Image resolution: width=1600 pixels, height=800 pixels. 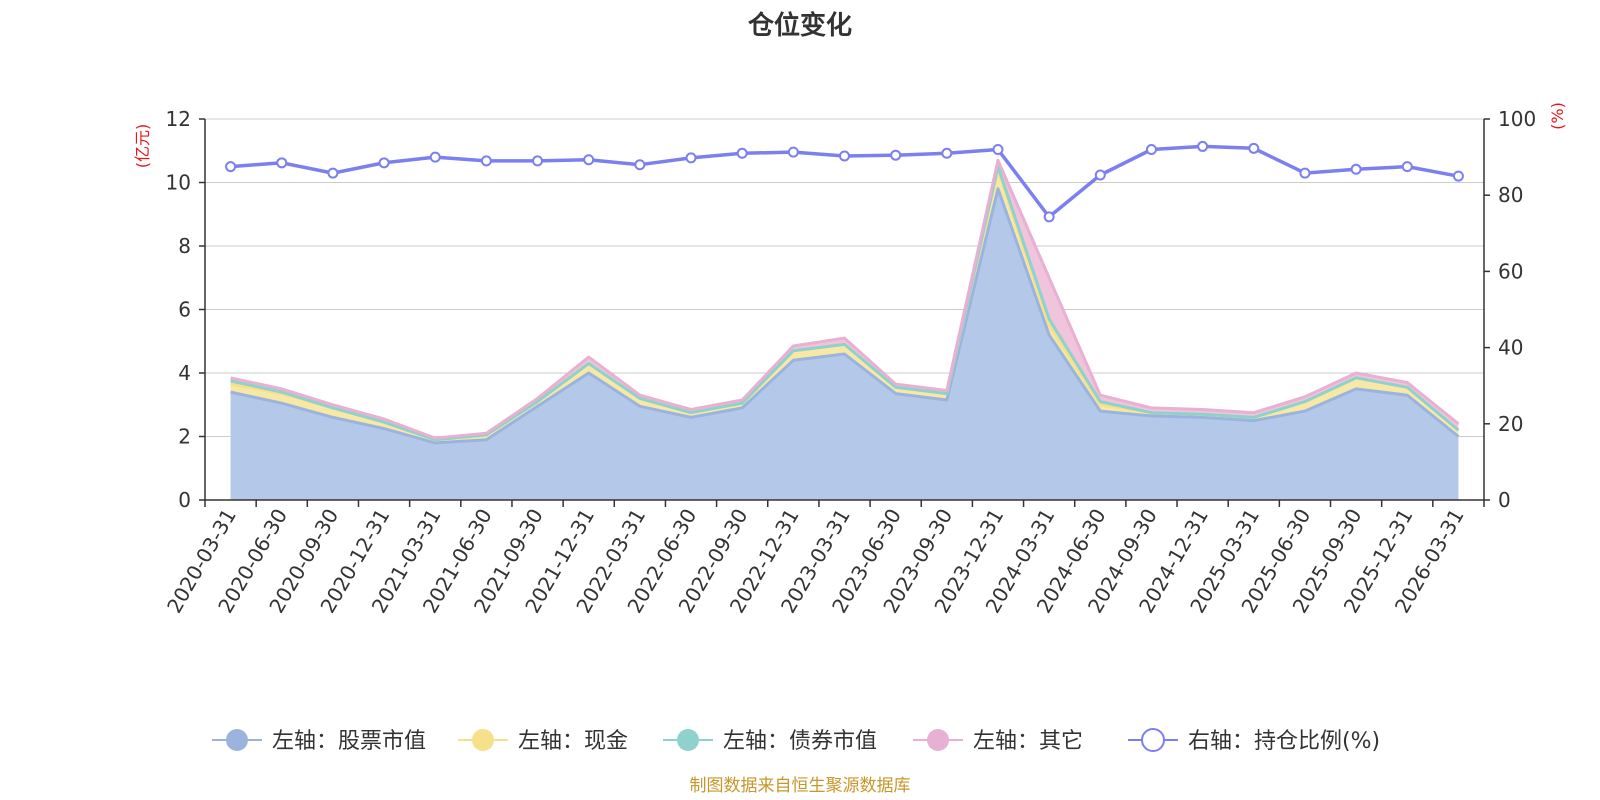 I want to click on position-ratio-series, so click(x=844, y=181).